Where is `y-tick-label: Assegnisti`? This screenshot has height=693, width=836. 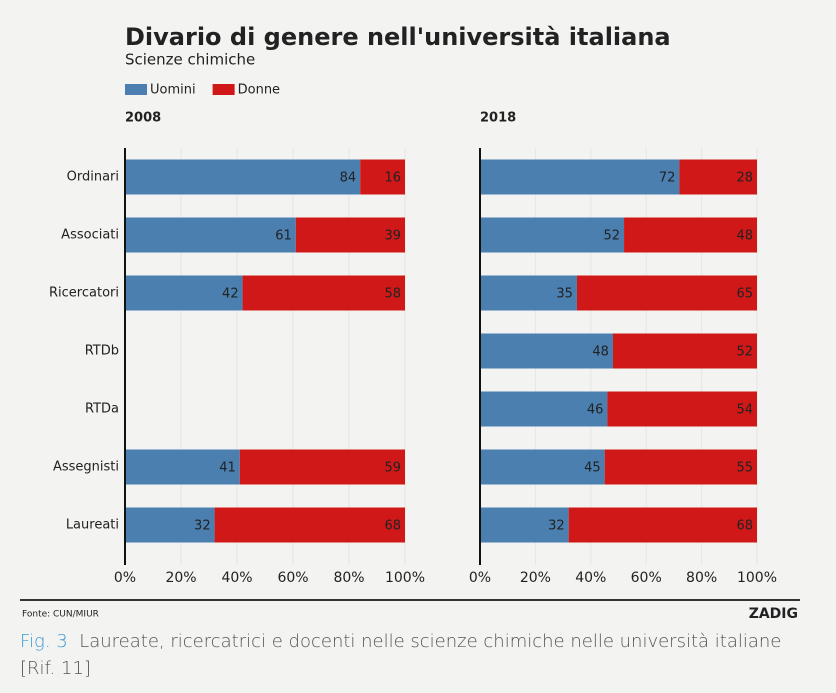
y-tick-label: Assegnisti is located at coordinates (86, 467).